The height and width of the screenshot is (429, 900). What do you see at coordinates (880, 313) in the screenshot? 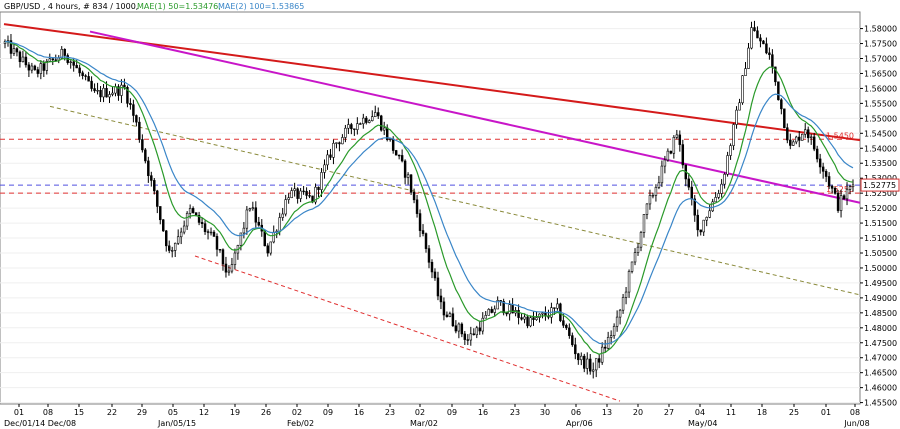
I see `y-tick-label: 1.48500` at bounding box center [880, 313].